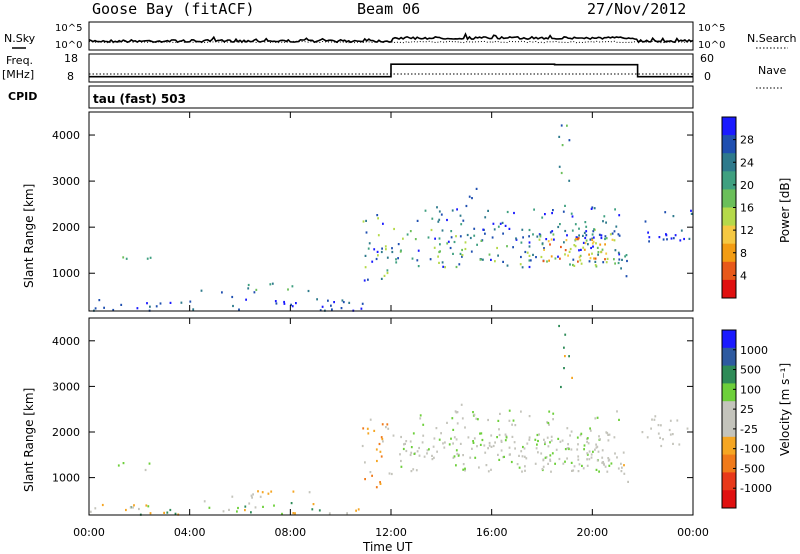  Describe the element at coordinates (66, 386) in the screenshot. I see `y-tick-label: 3000` at that location.